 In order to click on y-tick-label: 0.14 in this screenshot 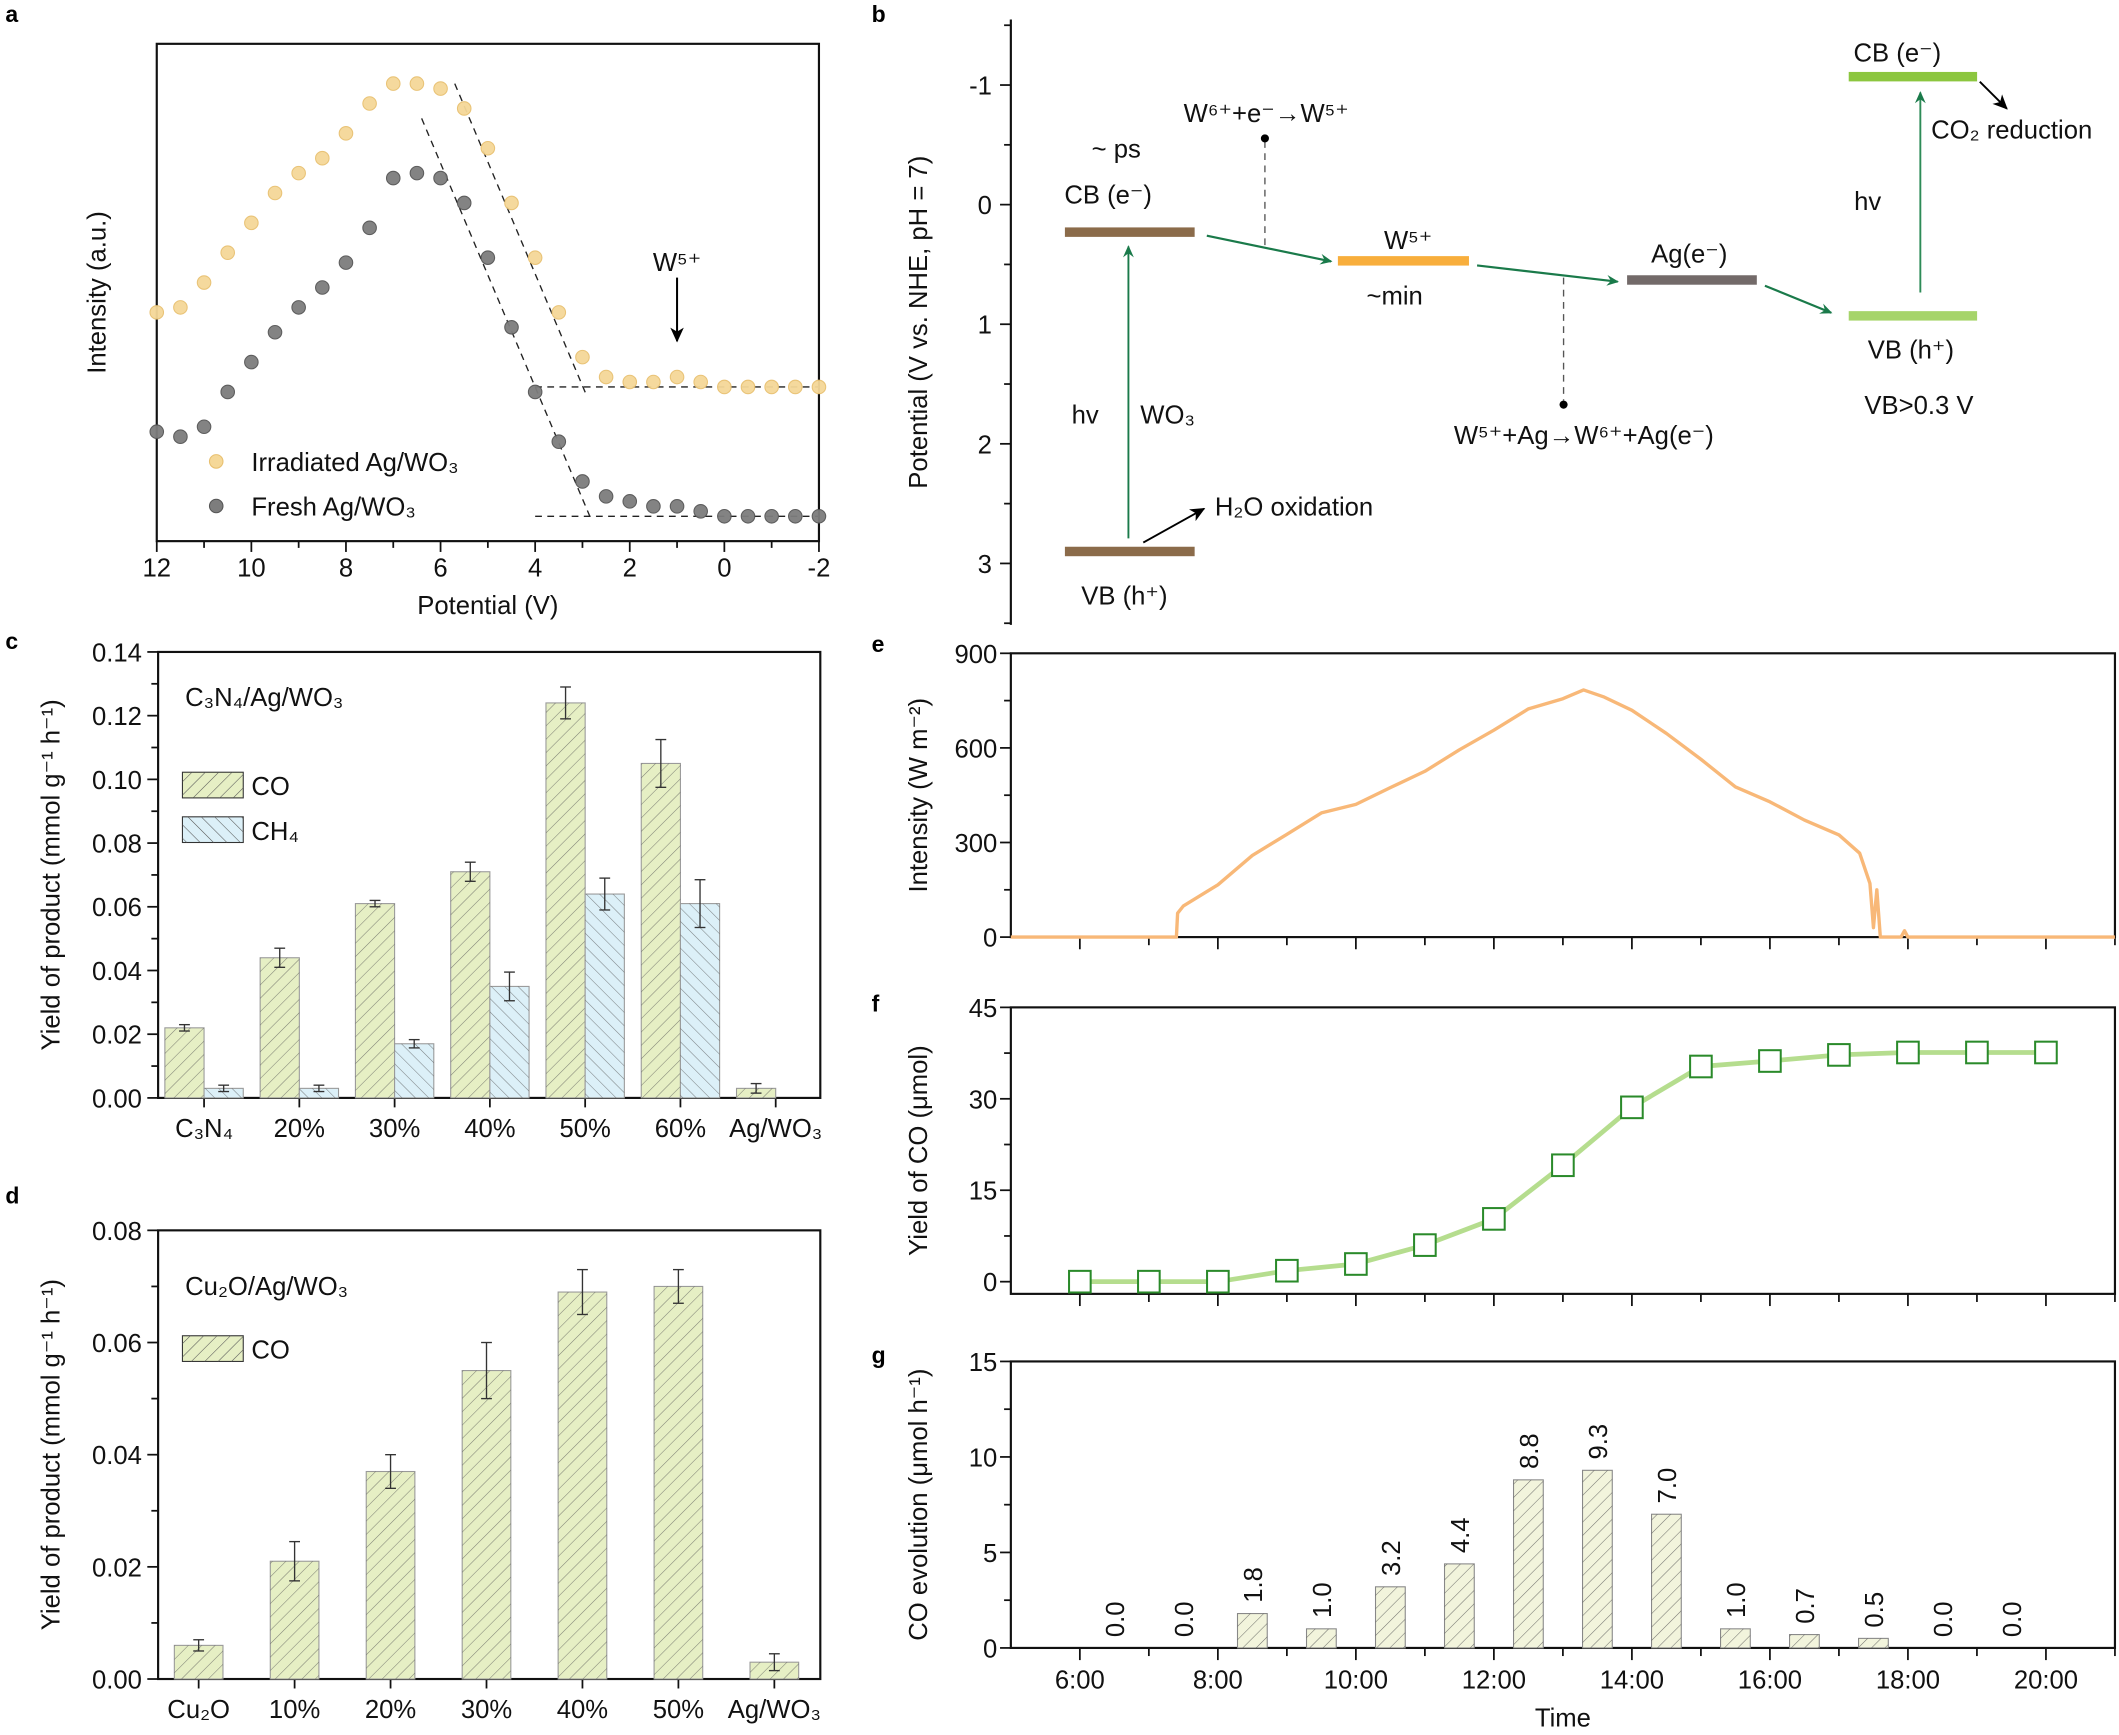, I will do `click(117, 653)`.